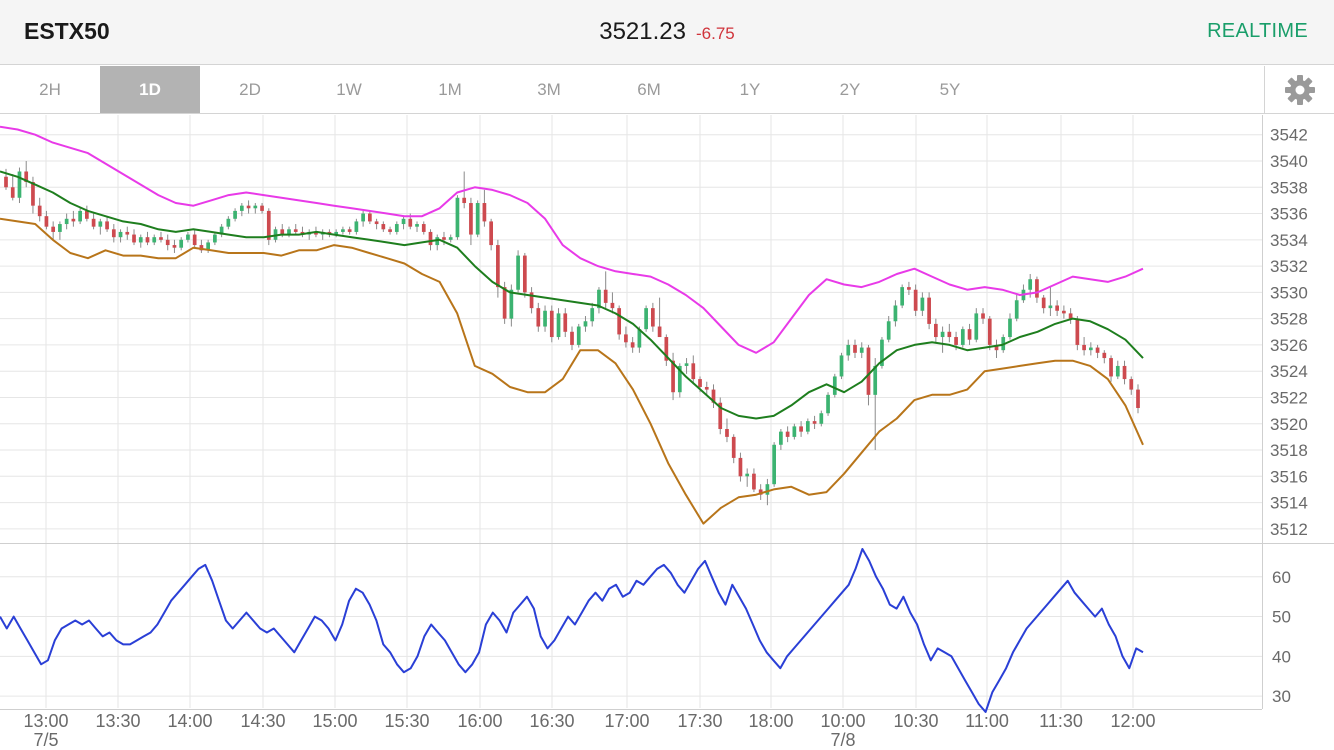 The height and width of the screenshot is (750, 1334). What do you see at coordinates (1281, 656) in the screenshot?
I see `oscillator-tick-label: 40` at bounding box center [1281, 656].